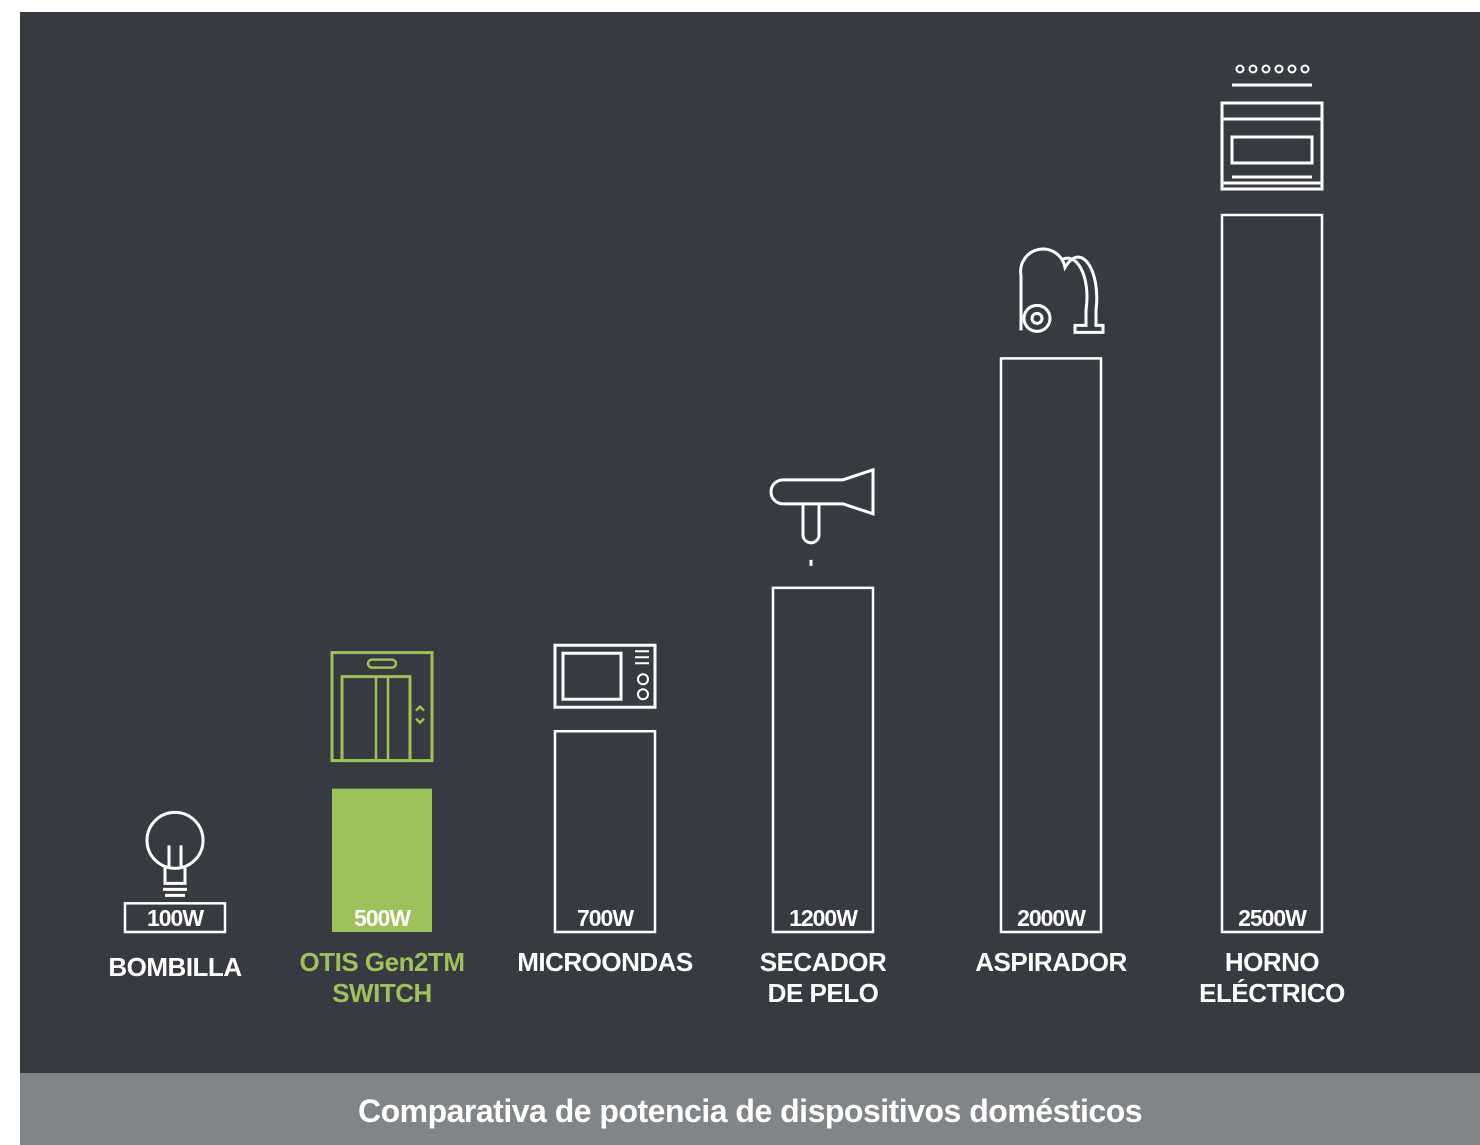 Image resolution: width=1480 pixels, height=1145 pixels. I want to click on category-label: ASPIRADOR, so click(1051, 962).